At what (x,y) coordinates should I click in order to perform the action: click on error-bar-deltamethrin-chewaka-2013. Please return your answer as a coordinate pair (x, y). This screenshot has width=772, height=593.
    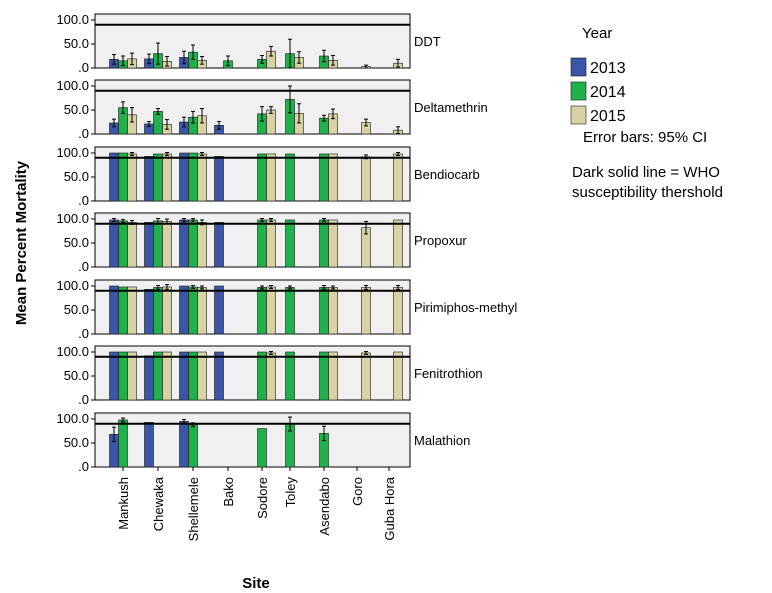
    Looking at the image, I should click on (149, 124).